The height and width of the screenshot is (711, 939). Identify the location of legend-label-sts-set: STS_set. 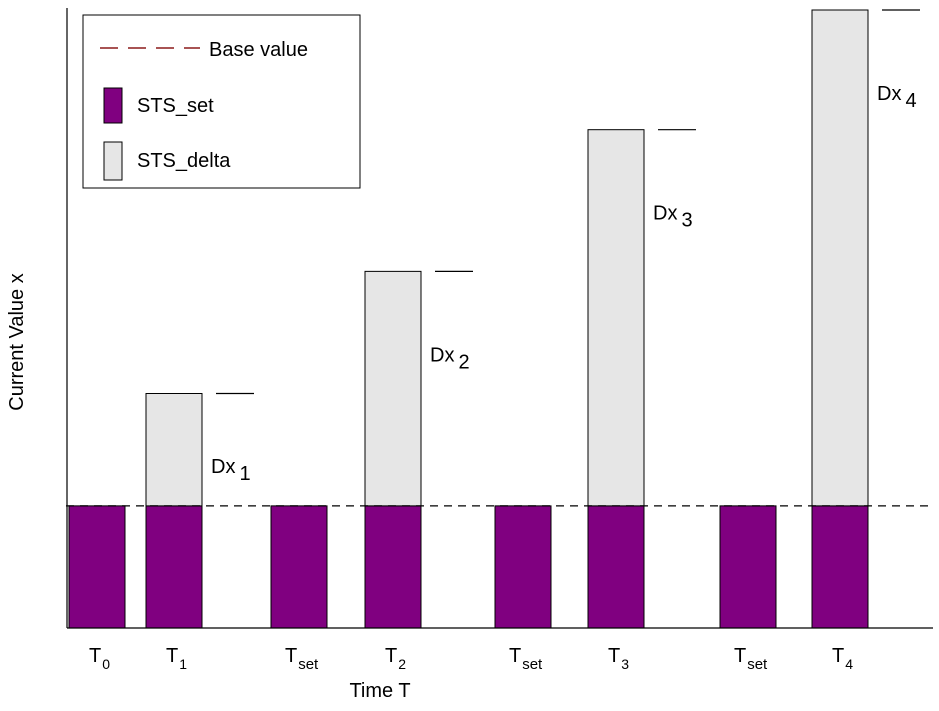
(175, 106).